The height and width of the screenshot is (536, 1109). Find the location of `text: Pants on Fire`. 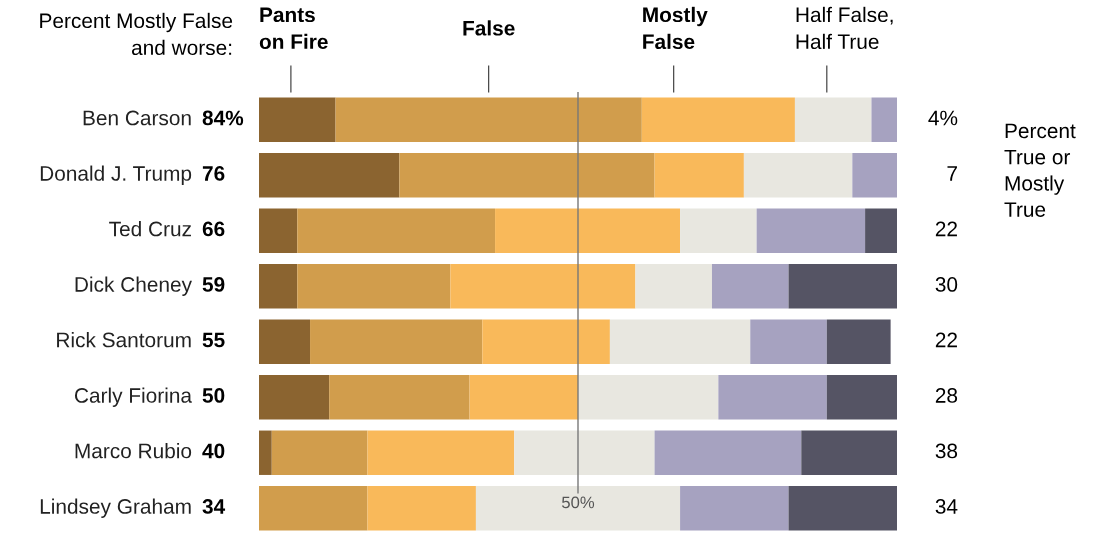

text: Pants on Fire is located at coordinates (293, 28).